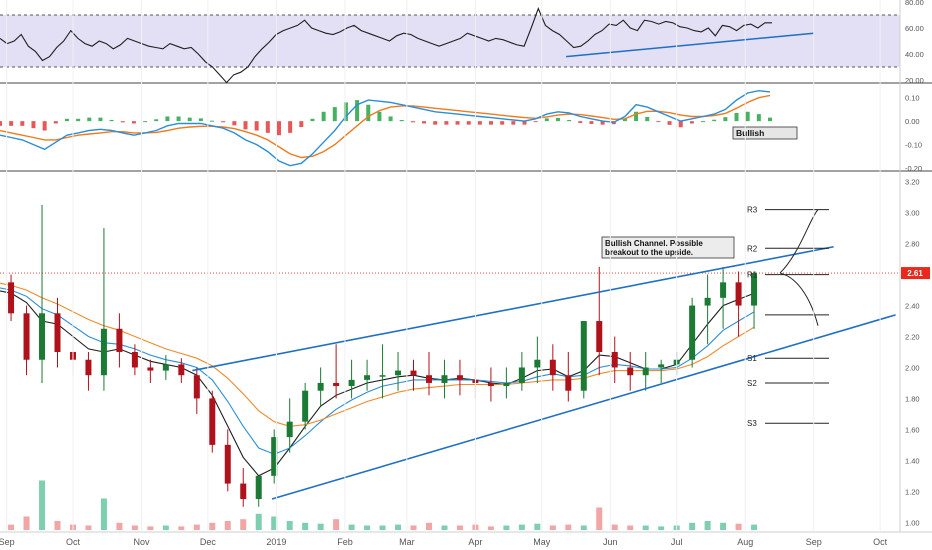  Describe the element at coordinates (912, 244) in the screenshot. I see `price-tick-label: 2.80` at that location.